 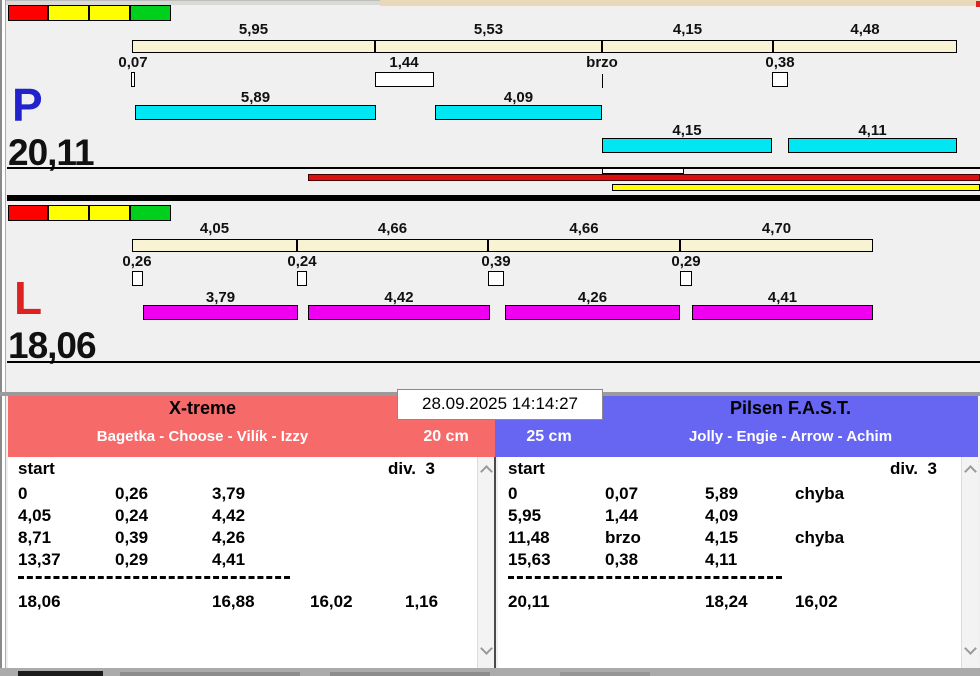 I want to click on p-split-ruler, so click(x=544, y=46).